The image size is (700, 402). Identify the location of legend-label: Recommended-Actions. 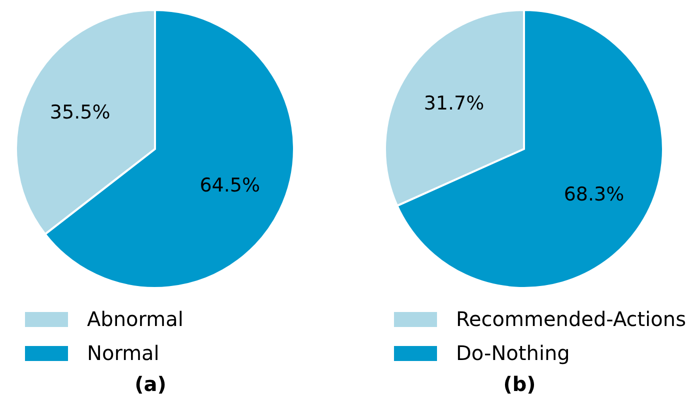
(571, 319).